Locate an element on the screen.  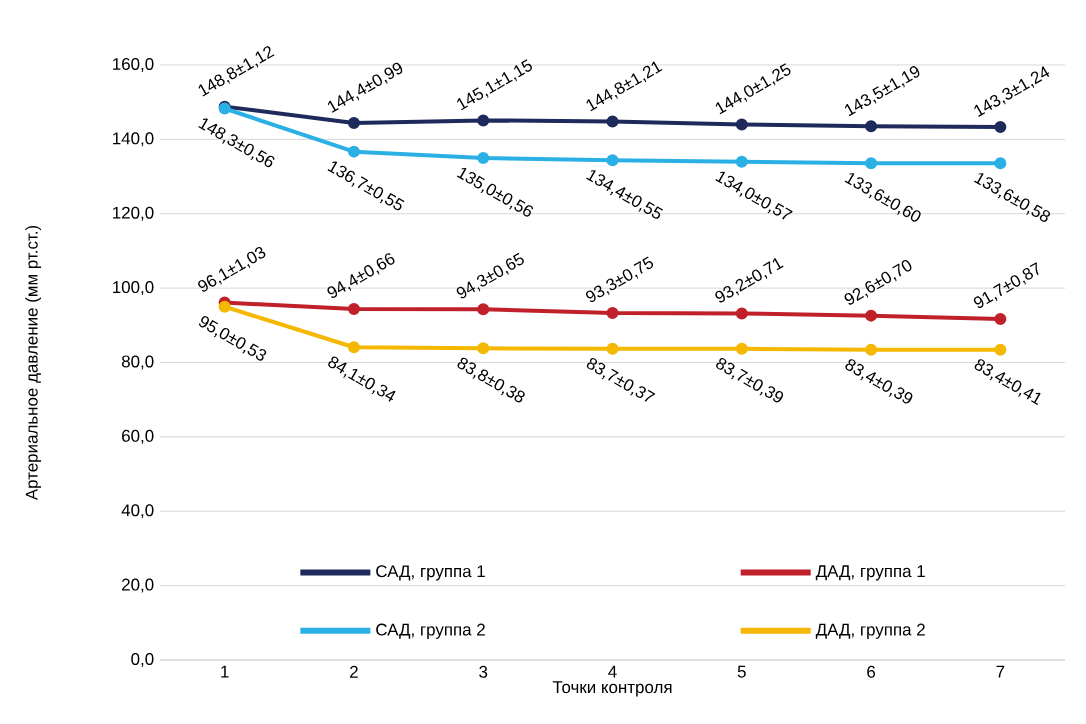
x-tick-label: 3 is located at coordinates (483, 671).